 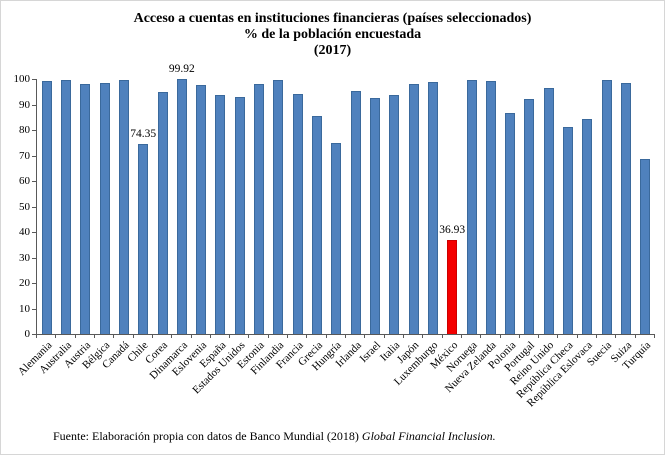 What do you see at coordinates (311, 224) in the screenshot?
I see `bar-slot: Grecia` at bounding box center [311, 224].